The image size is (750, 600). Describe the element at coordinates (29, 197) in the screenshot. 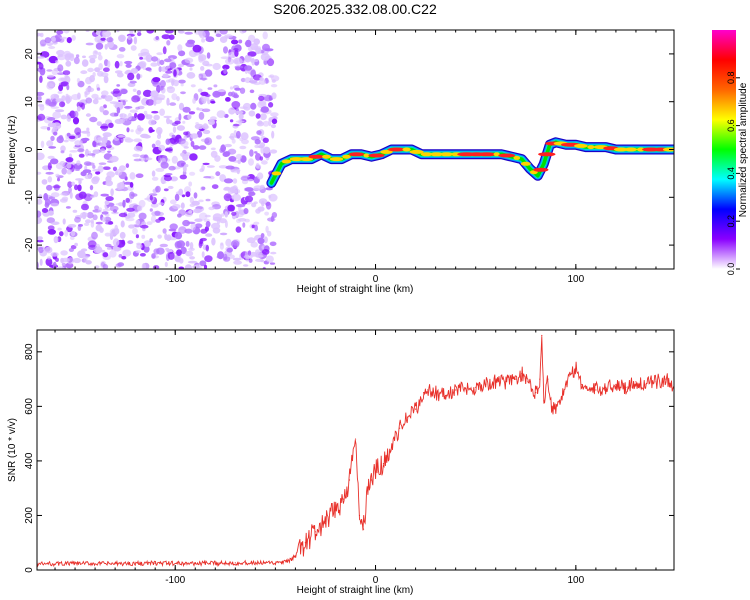

I see `y-tick-label: -10` at that location.